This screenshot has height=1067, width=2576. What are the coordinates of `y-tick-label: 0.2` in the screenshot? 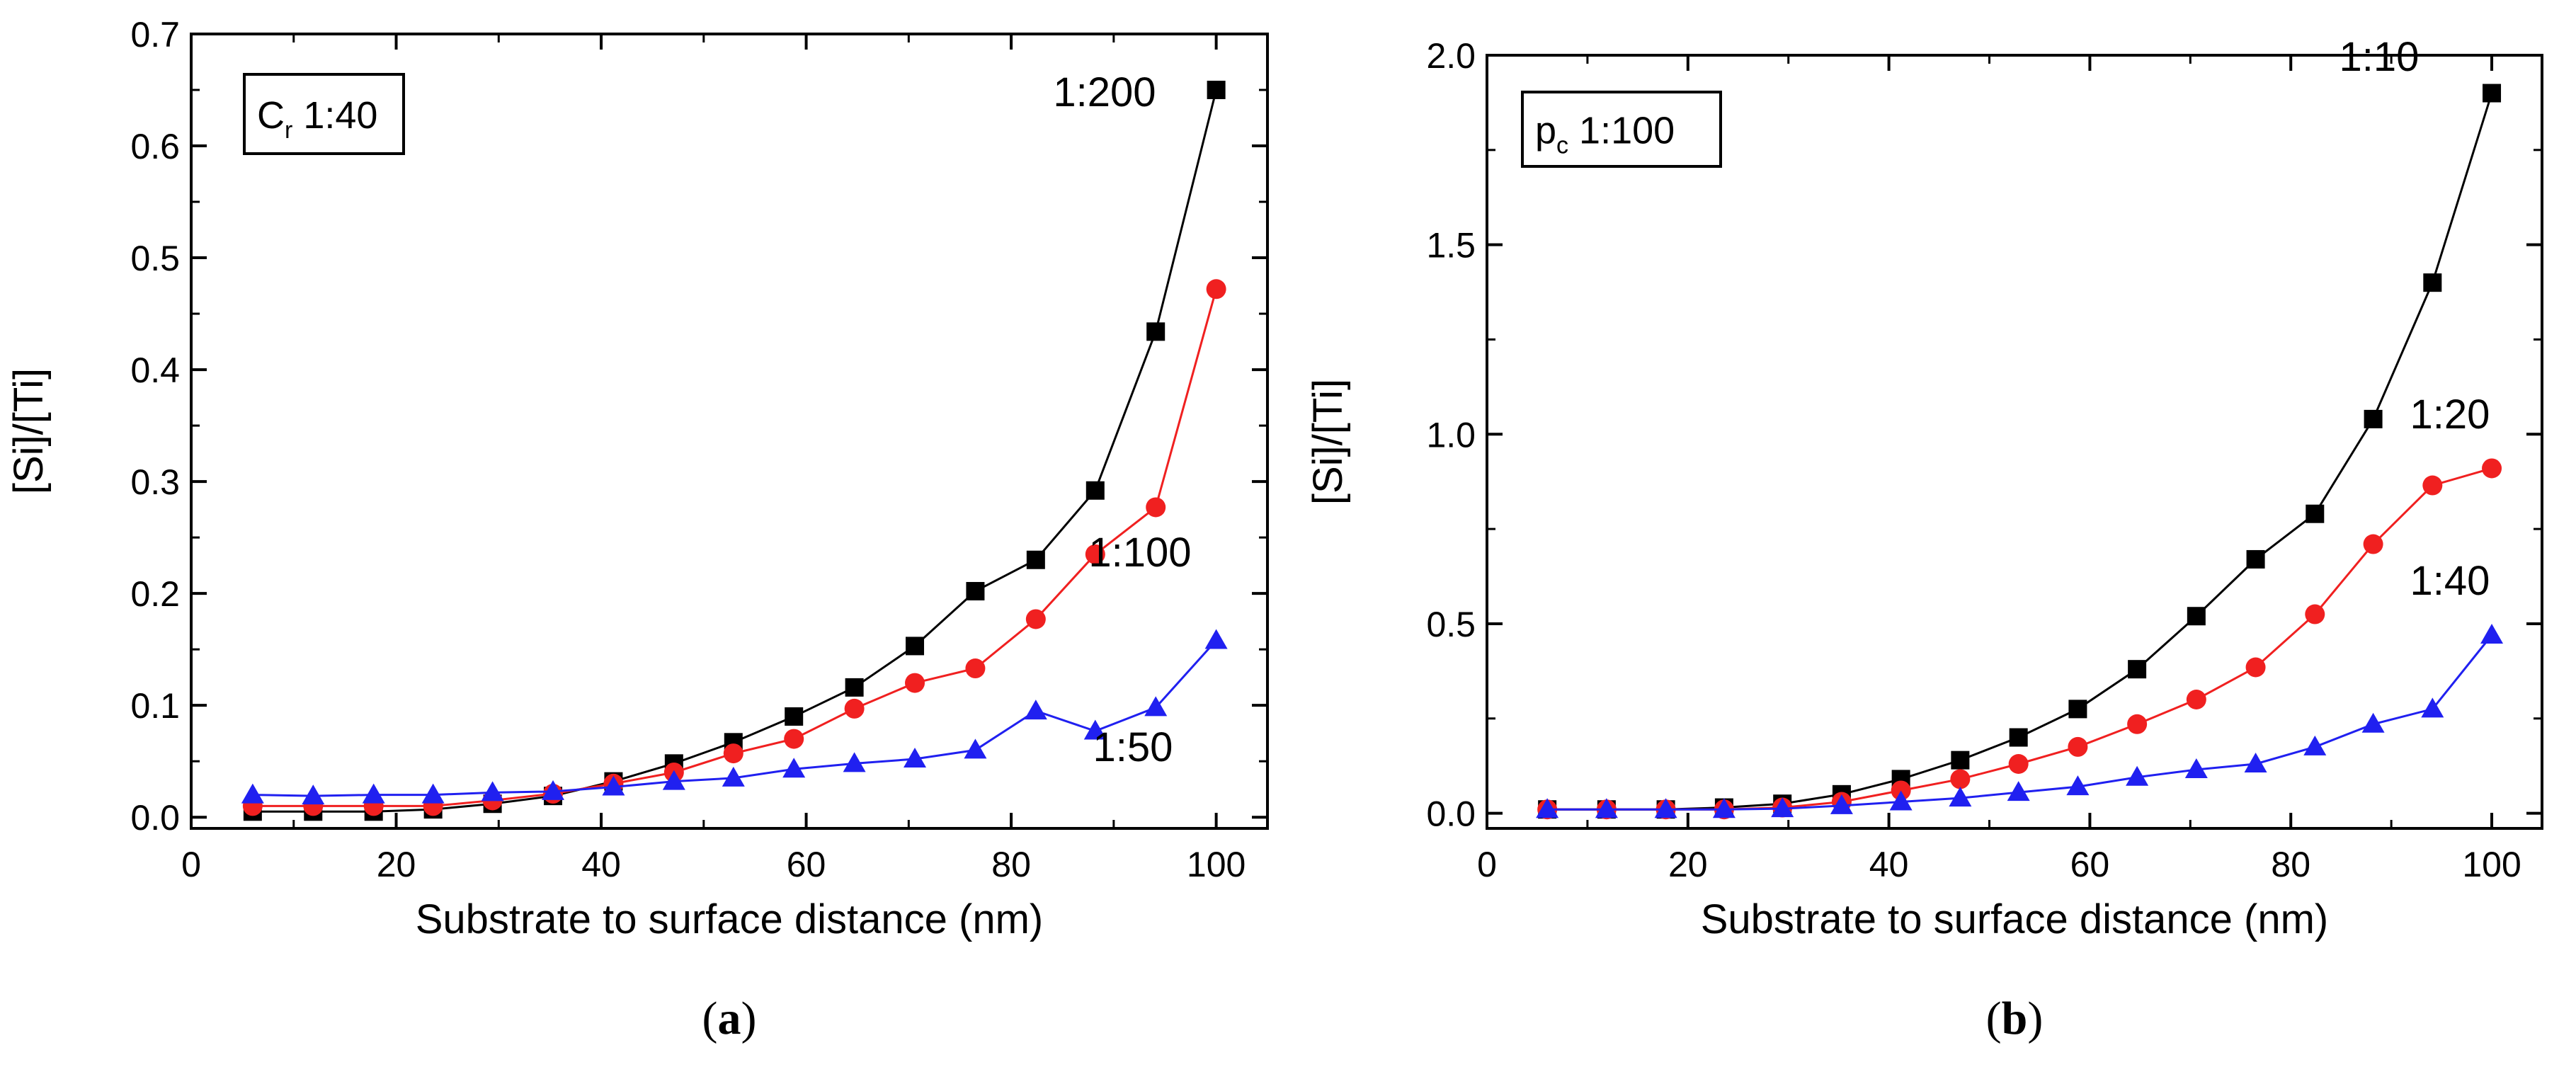 It's located at (155, 594).